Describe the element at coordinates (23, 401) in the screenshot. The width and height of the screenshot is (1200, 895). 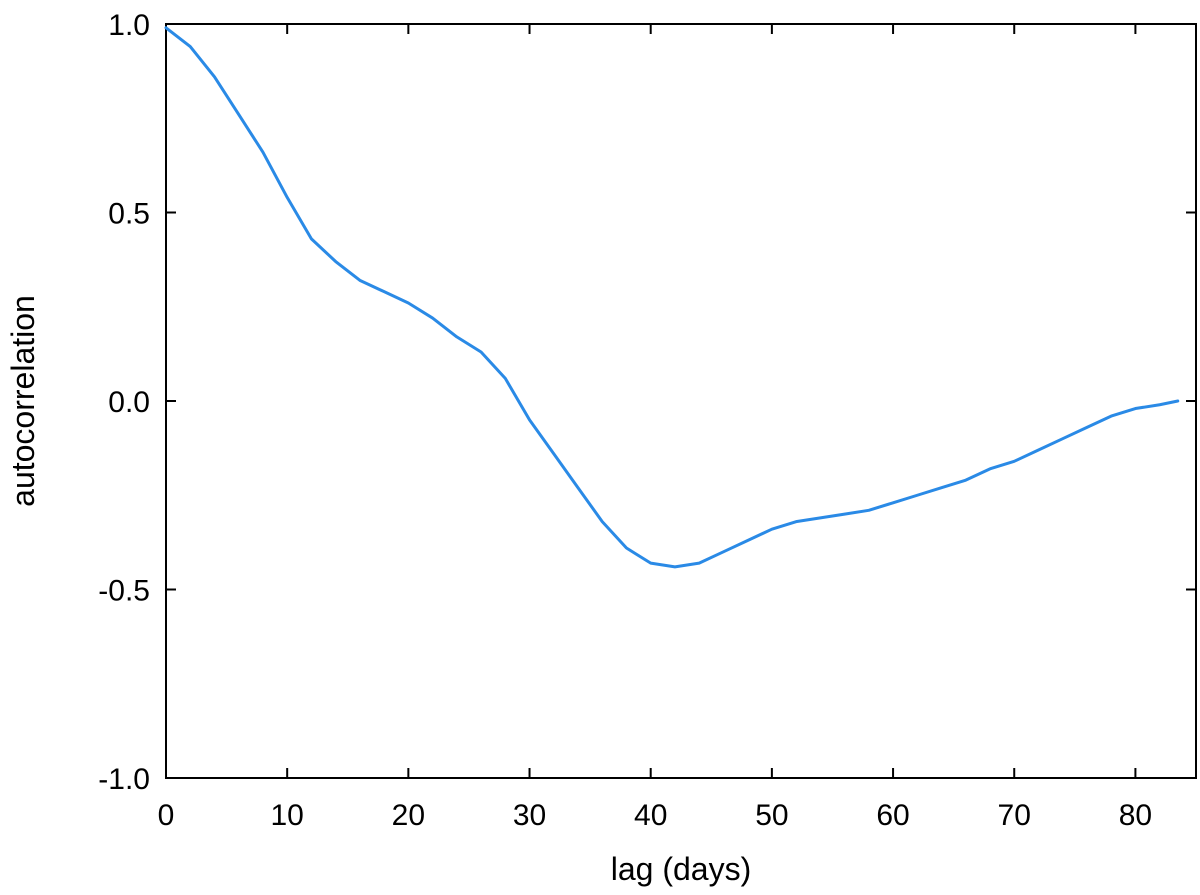
I see `y-axis-label: autocorrelation` at that location.